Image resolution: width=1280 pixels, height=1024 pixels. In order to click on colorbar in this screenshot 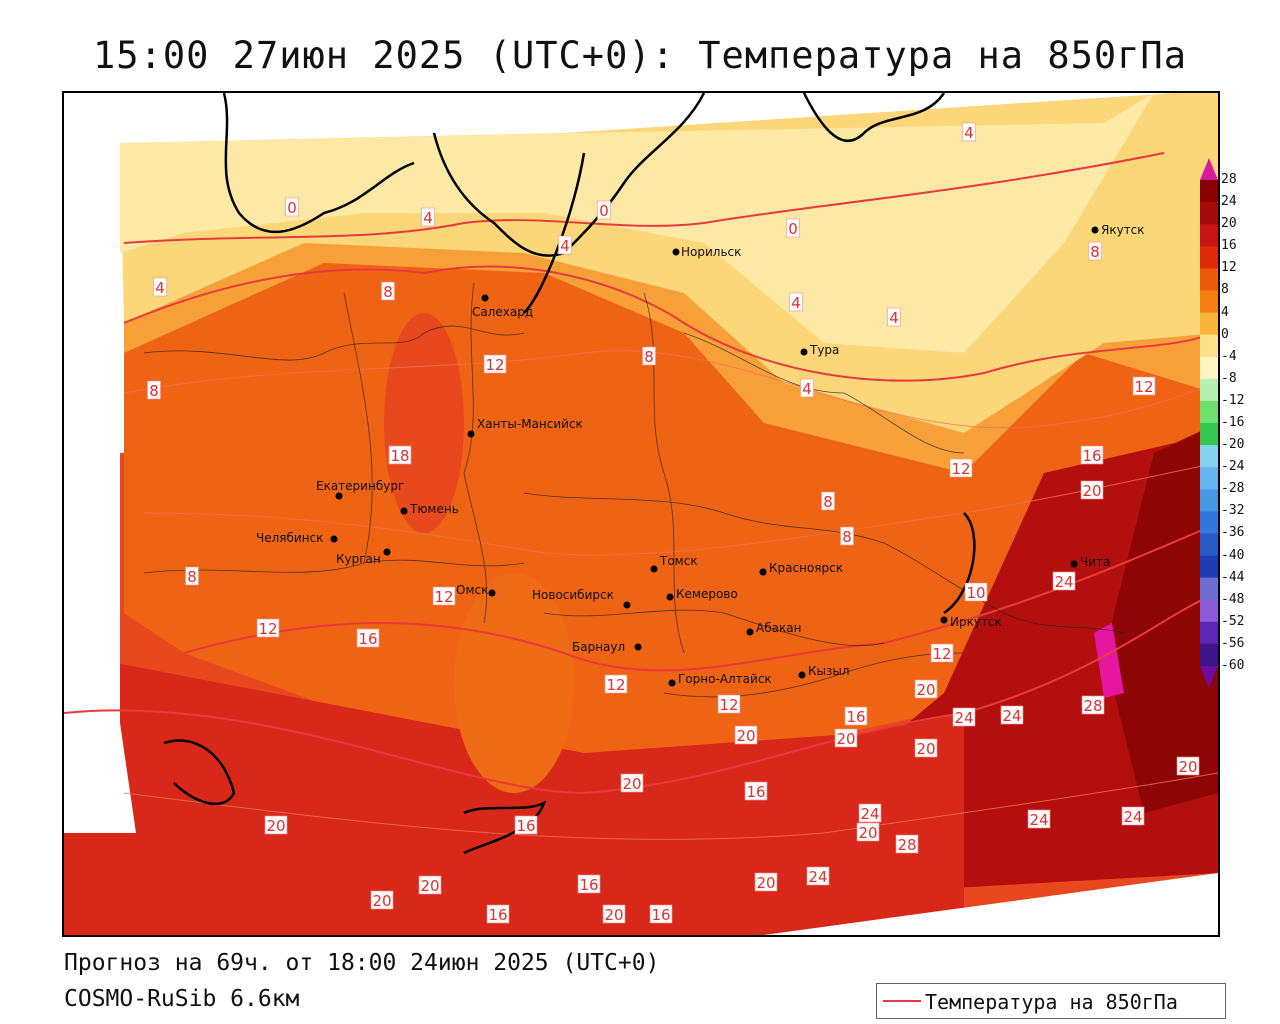, I will do `click(1209, 423)`.